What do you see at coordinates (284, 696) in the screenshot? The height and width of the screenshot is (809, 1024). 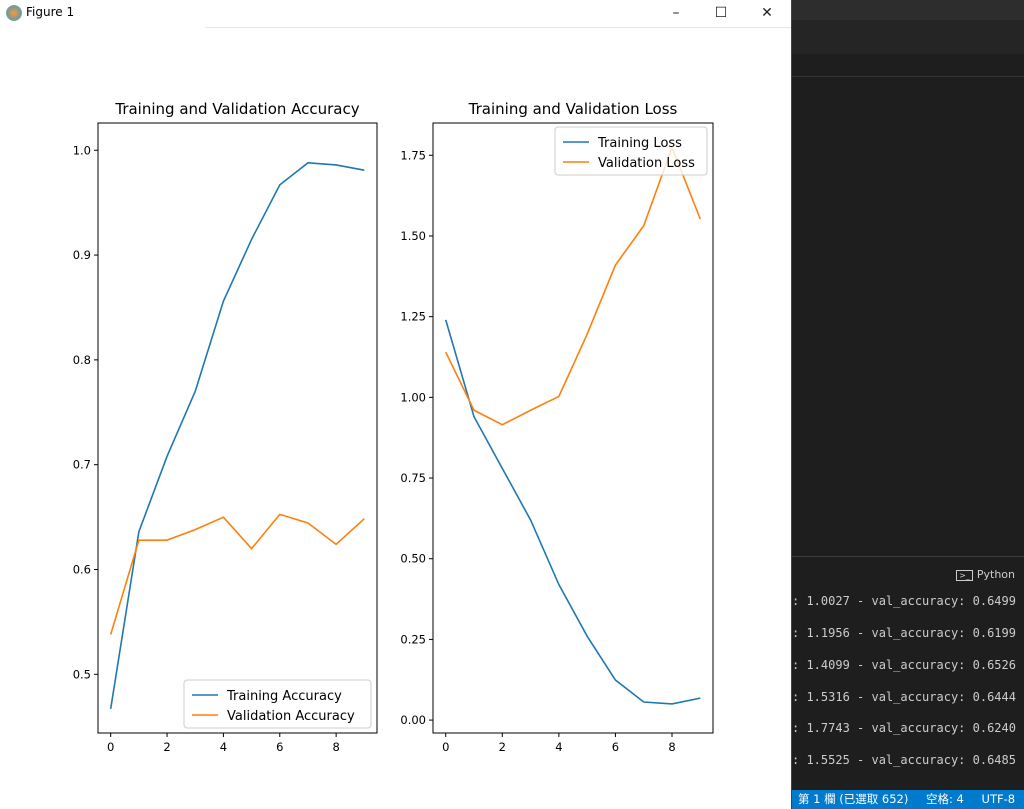 I see `legend-label: Training Accuracy` at bounding box center [284, 696].